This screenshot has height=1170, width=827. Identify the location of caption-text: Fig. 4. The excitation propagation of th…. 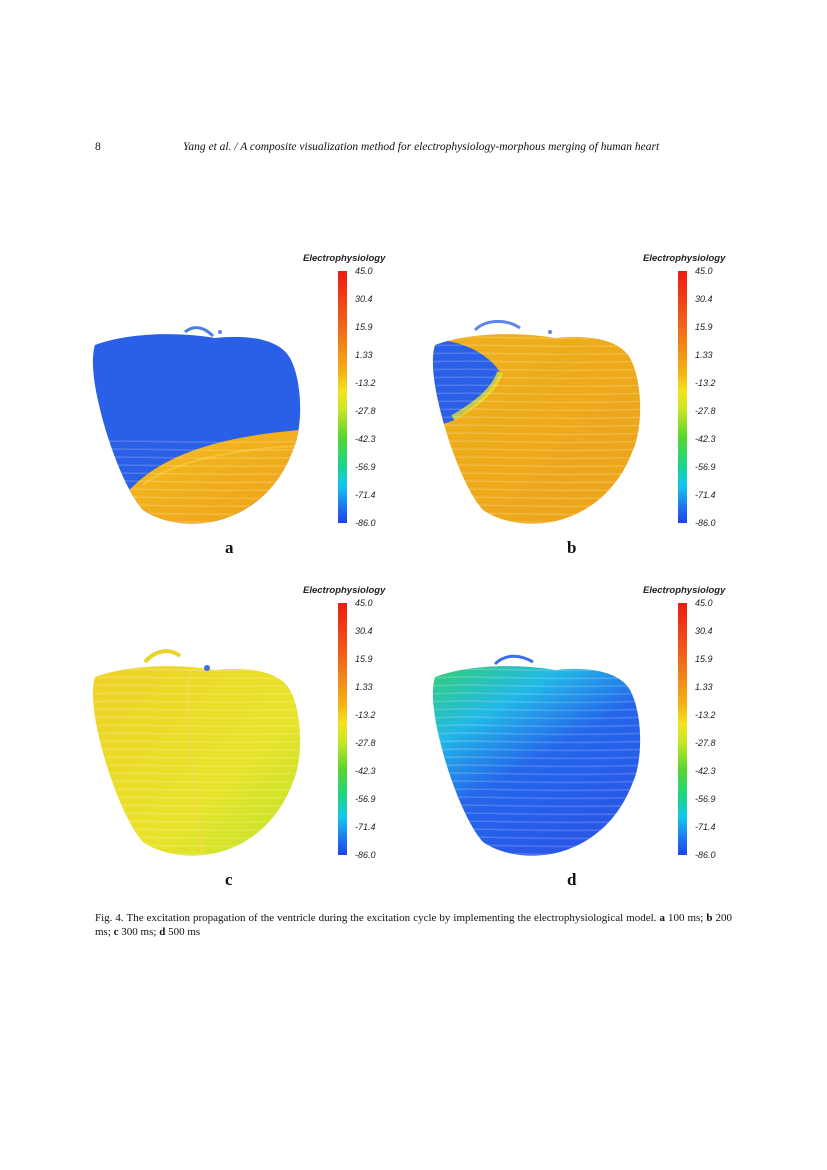
(376, 918).